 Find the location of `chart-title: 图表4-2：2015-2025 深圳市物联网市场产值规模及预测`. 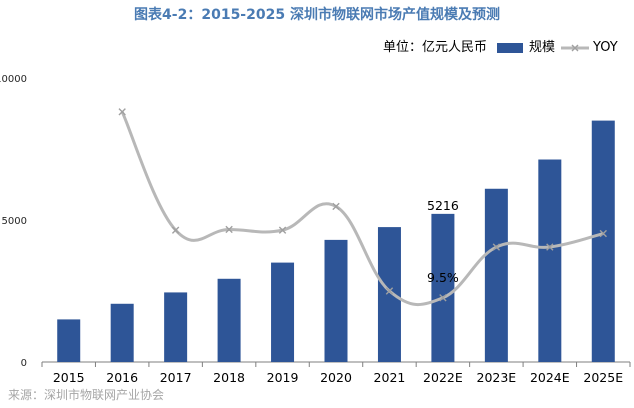

chart-title: 图表4-2：2015-2025 深圳市物联网市场产值规模及预测 is located at coordinates (317, 15).